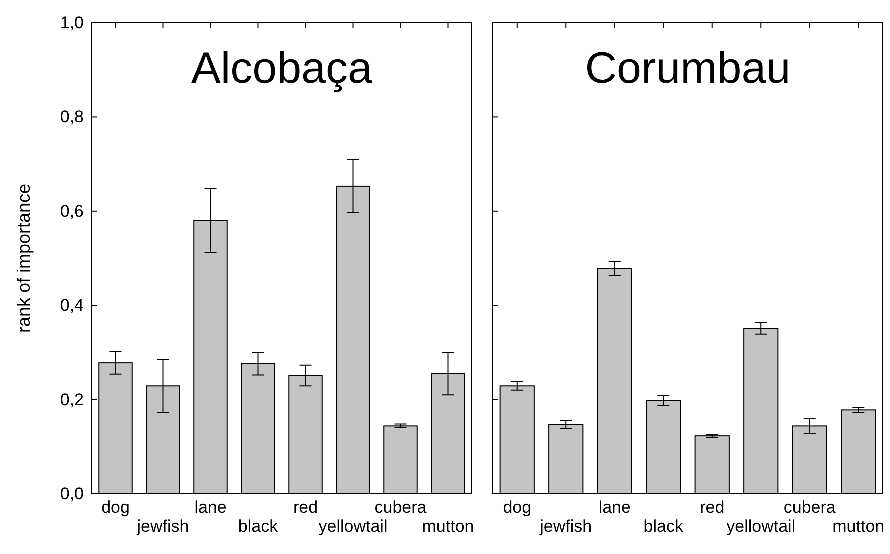  What do you see at coordinates (688, 68) in the screenshot?
I see `text: Corumbau` at bounding box center [688, 68].